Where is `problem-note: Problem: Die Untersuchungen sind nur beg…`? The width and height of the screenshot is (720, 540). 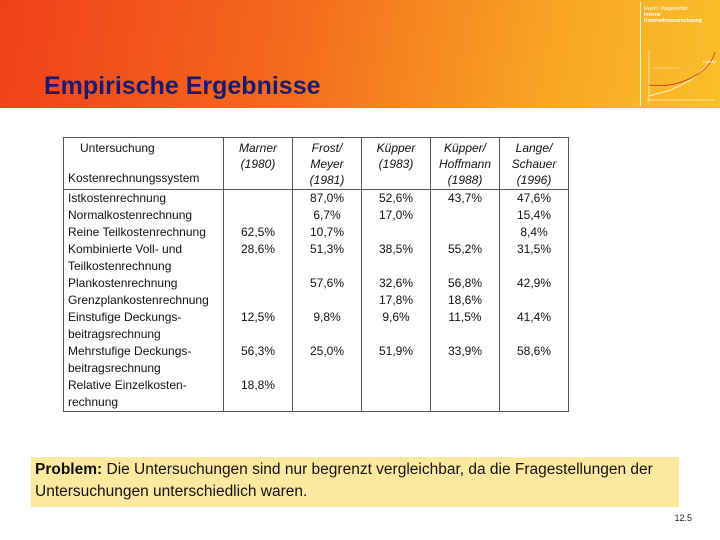 problem-note: Problem: Die Untersuchungen sind nur beg… is located at coordinates (355, 482).